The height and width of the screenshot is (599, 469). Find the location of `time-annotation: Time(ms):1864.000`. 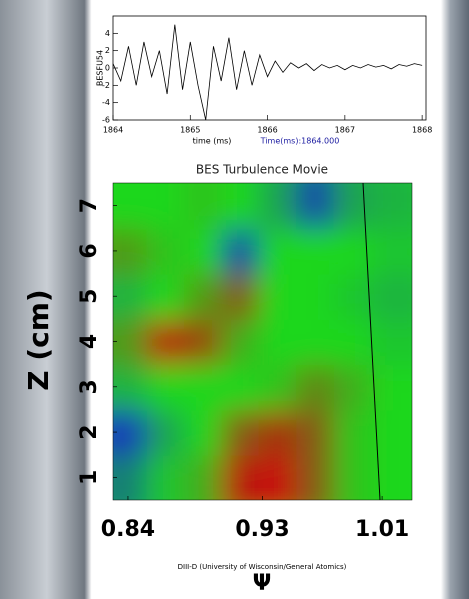

time-annotation: Time(ms):1864.000 is located at coordinates (300, 141).